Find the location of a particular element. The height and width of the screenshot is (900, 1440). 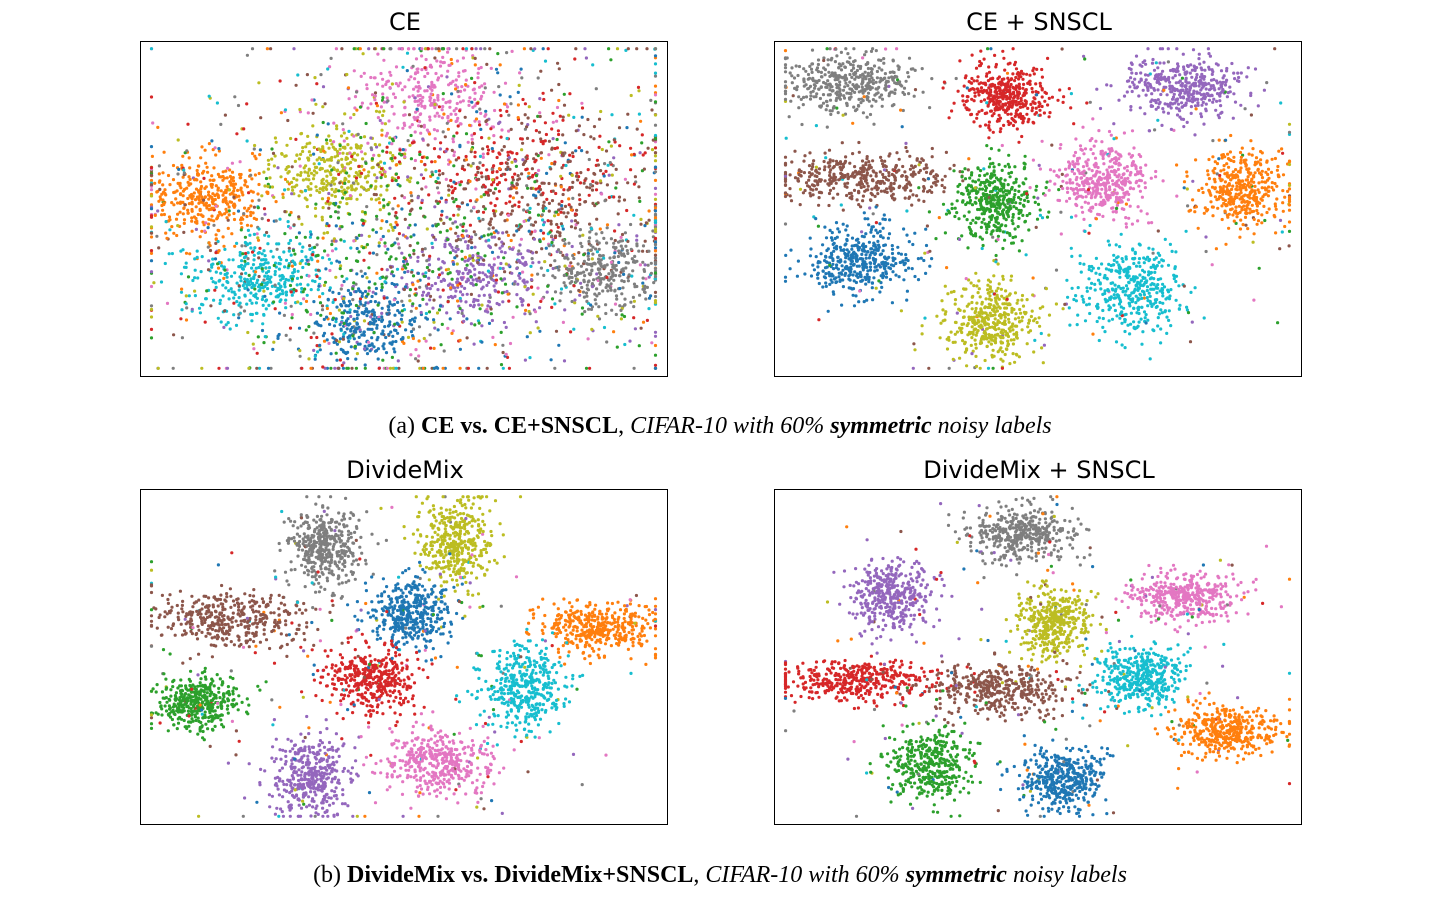

cluster-cyan is located at coordinates (320, 268).